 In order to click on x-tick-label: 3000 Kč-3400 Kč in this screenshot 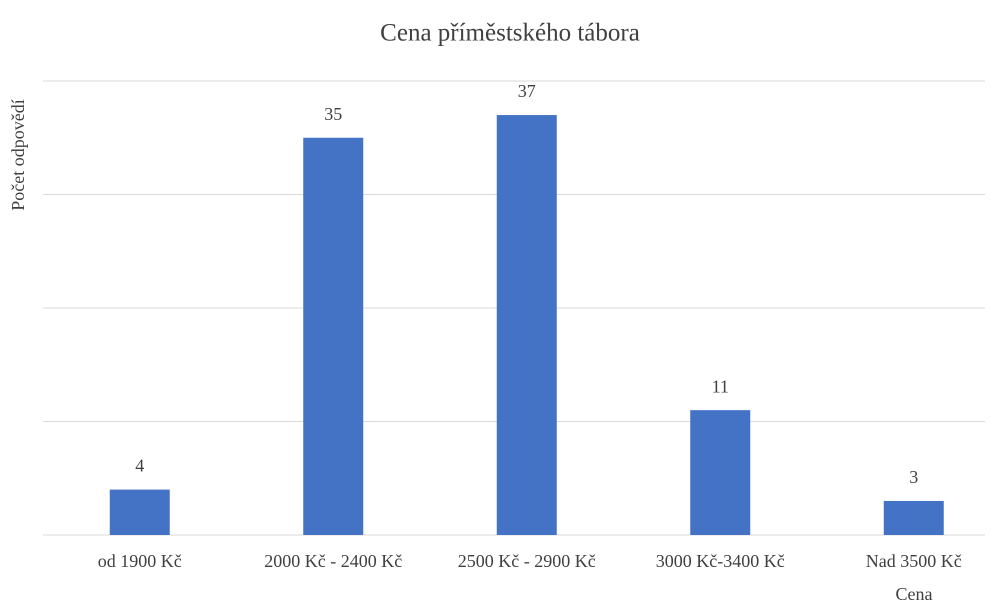, I will do `click(720, 561)`.